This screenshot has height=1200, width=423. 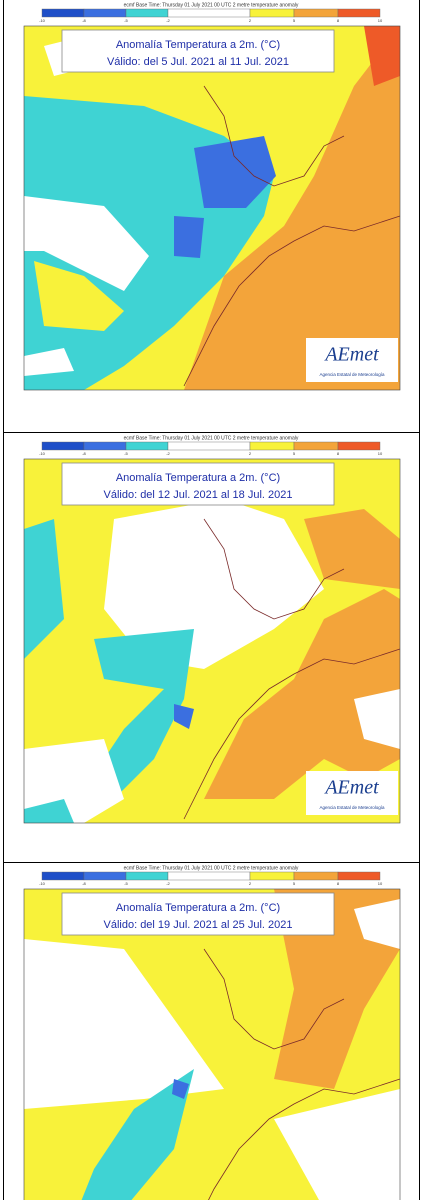 What do you see at coordinates (198, 495) in the screenshot?
I see `valid-period: Válido: del 12 Jul. 2021 al 18 Jul. 2021` at bounding box center [198, 495].